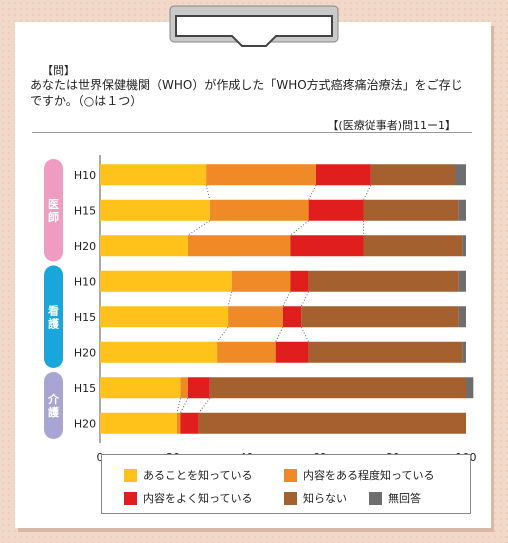 The height and width of the screenshot is (543, 508). Describe the element at coordinates (254, 26) in the screenshot. I see `clipboard-clip` at that location.